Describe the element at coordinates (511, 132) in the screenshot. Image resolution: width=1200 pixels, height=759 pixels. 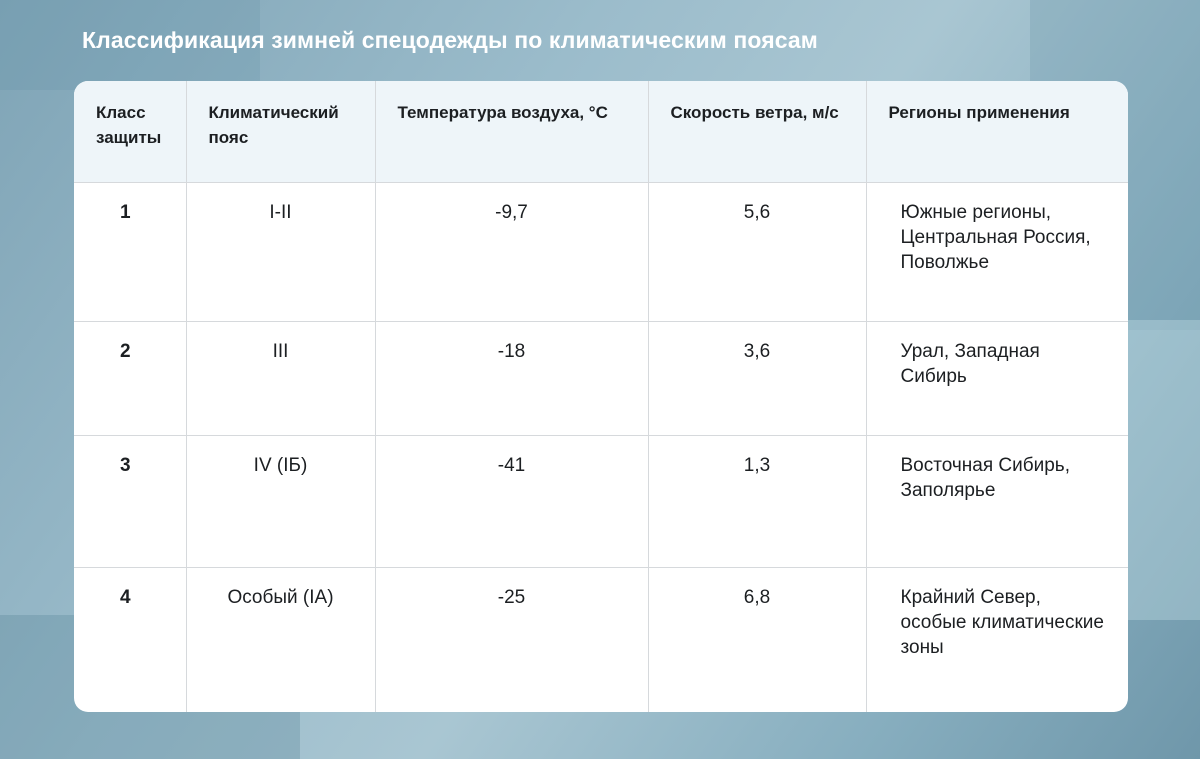
I see `header-air-temperature: Температура воздуха, °С` at that location.